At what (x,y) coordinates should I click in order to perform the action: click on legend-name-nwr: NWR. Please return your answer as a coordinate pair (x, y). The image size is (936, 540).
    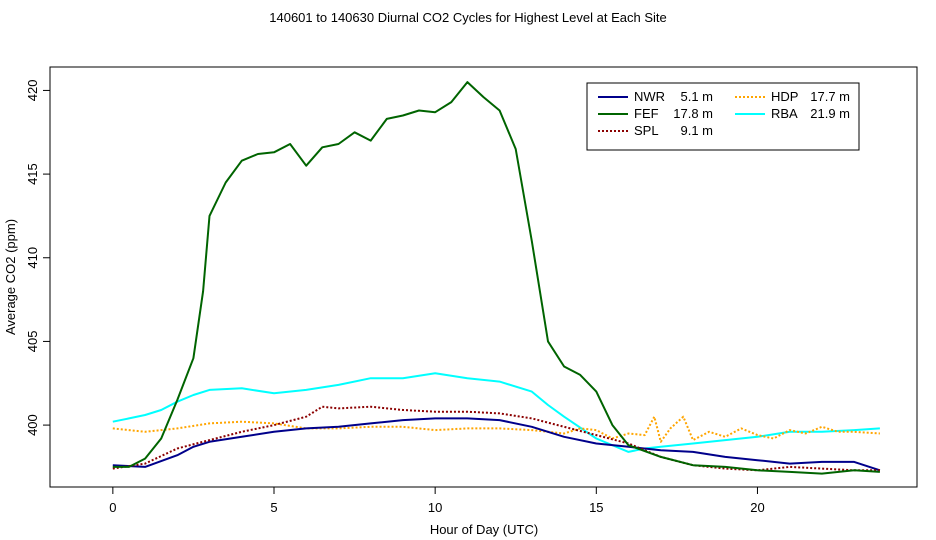
    Looking at the image, I should click on (649, 96).